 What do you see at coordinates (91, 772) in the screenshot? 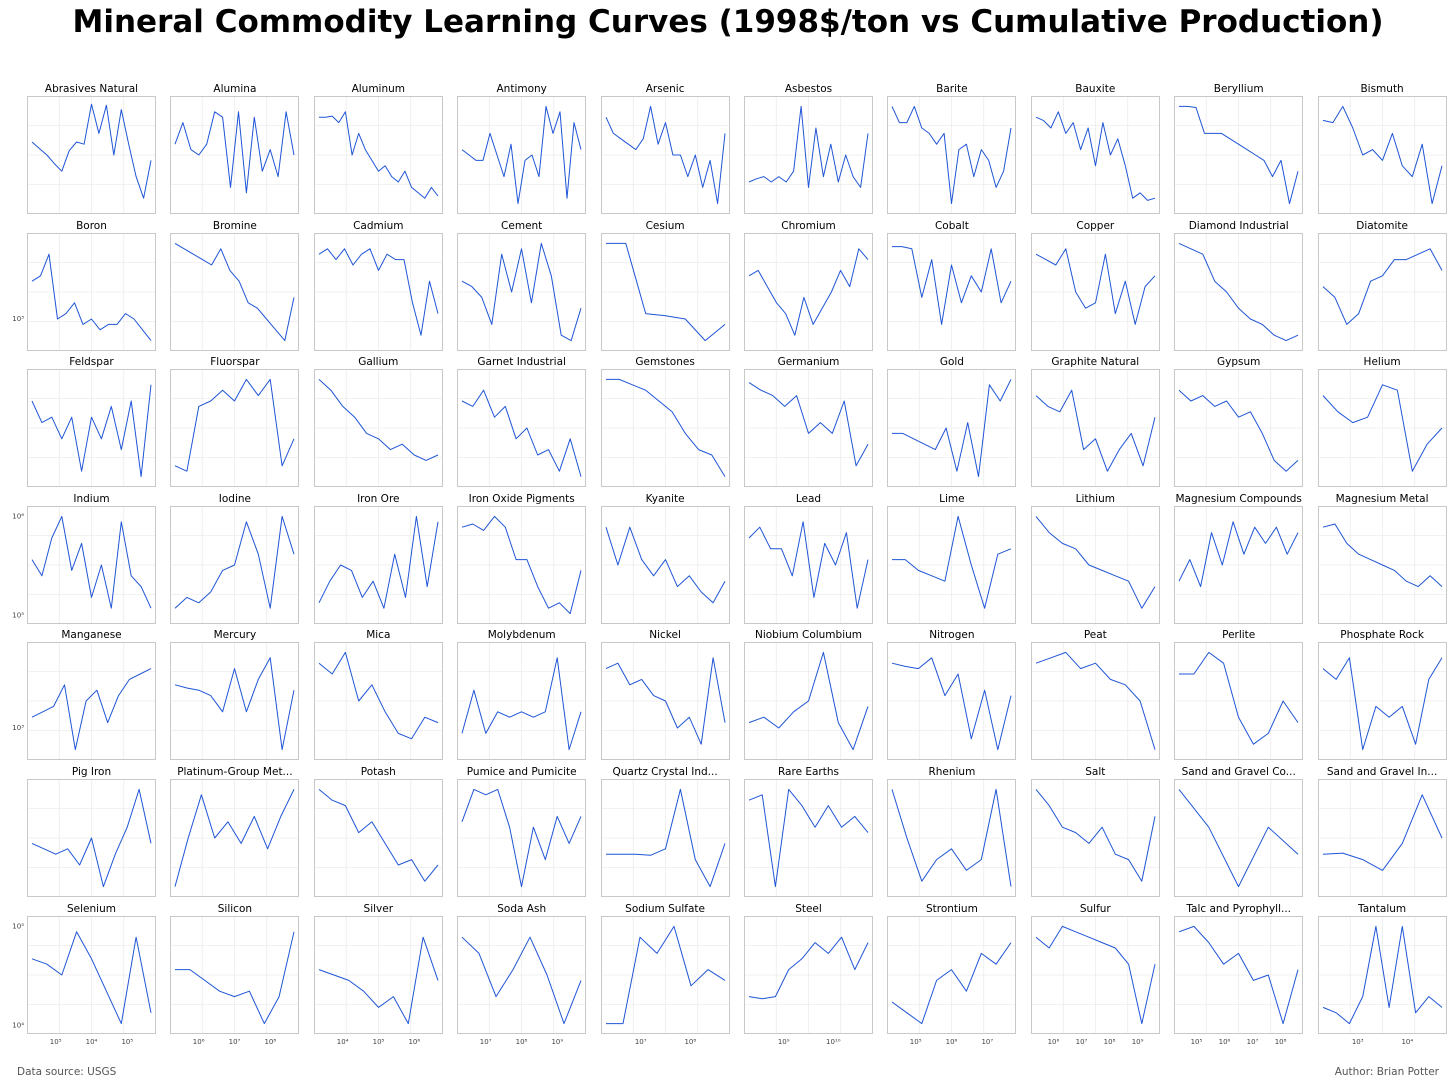
I see `panel-title: Pig Iron` at bounding box center [91, 772].